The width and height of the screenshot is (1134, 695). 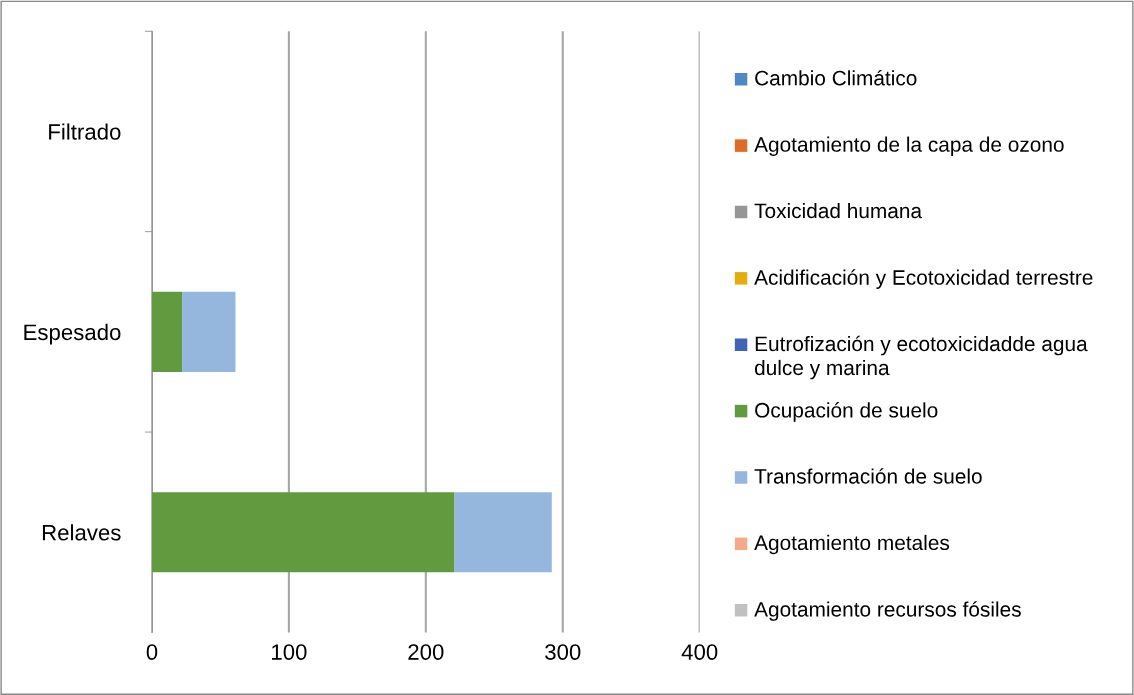 What do you see at coordinates (699, 652) in the screenshot?
I see `x-tick-label: 400` at bounding box center [699, 652].